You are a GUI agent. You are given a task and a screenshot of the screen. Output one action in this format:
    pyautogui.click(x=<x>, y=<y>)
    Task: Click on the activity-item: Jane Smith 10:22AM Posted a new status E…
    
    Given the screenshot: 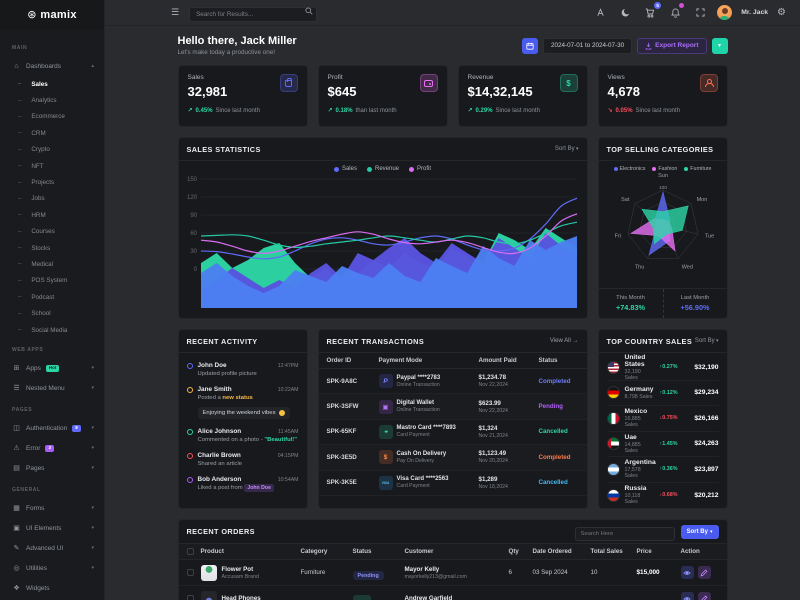 What is the action you would take?
    pyautogui.click(x=242, y=402)
    